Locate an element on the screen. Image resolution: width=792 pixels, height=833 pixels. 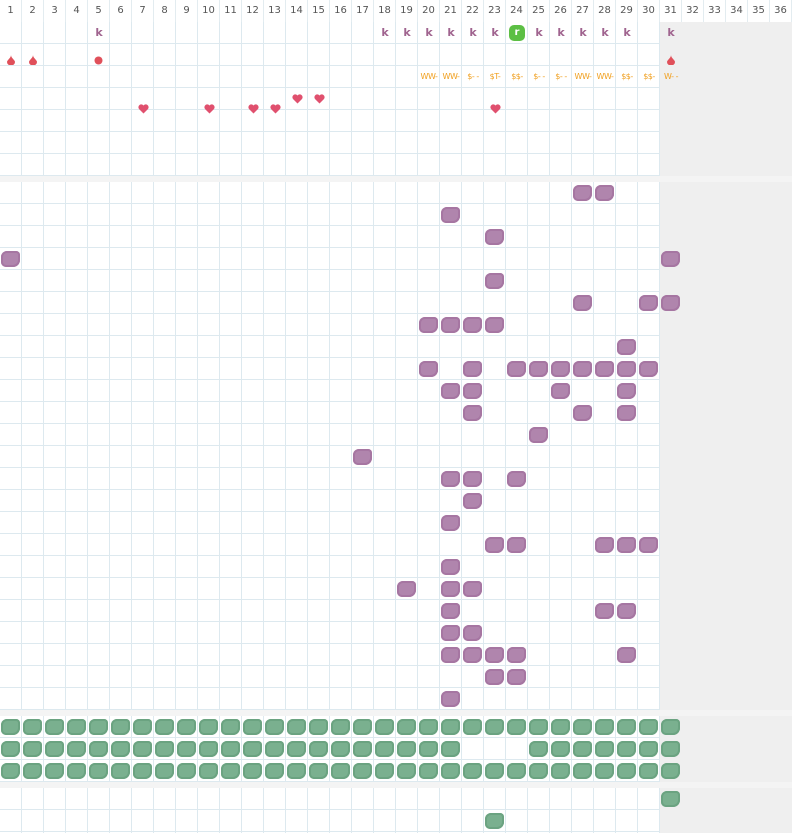
day-number: 33 is located at coordinates (715, 11).